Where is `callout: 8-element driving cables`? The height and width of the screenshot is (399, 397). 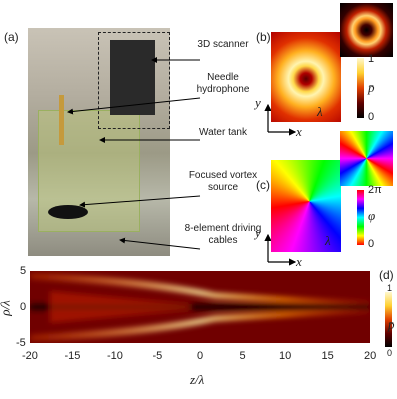
callout: 8-element driving cables is located at coordinates (223, 234).